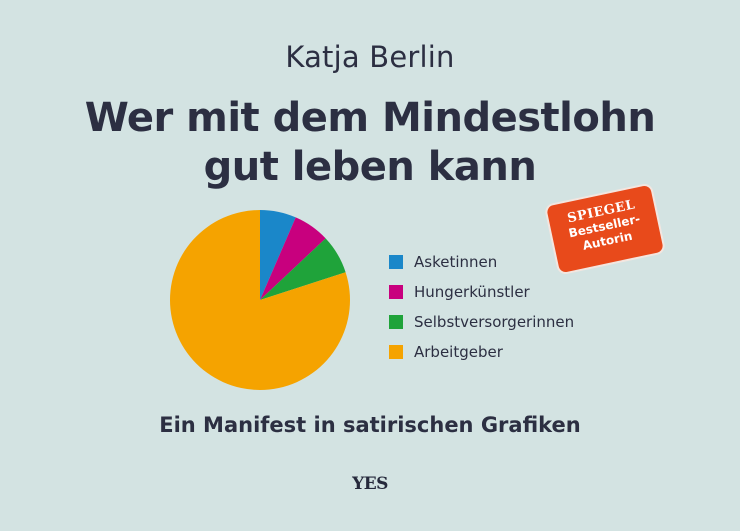 The image size is (740, 531). I want to click on legend-label: Arbeitgeber, so click(458, 352).